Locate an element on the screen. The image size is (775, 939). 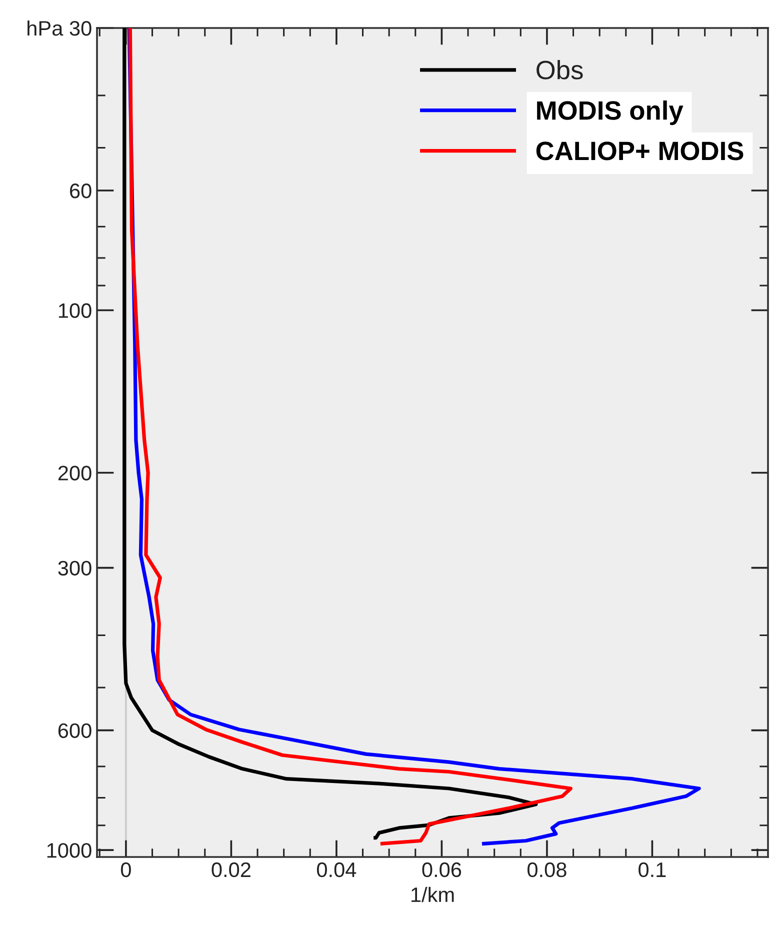
x-tick-label: 0.06 is located at coordinates (442, 870).